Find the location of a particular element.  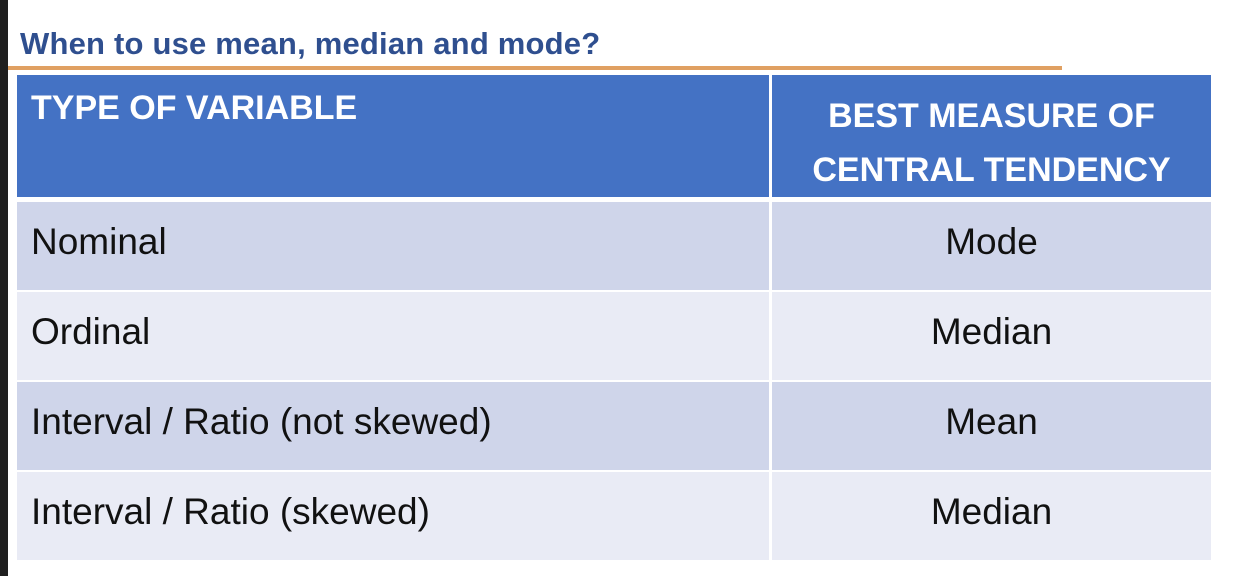

variable-type-cell: Interval / Ratio (skewed) is located at coordinates (394, 516).